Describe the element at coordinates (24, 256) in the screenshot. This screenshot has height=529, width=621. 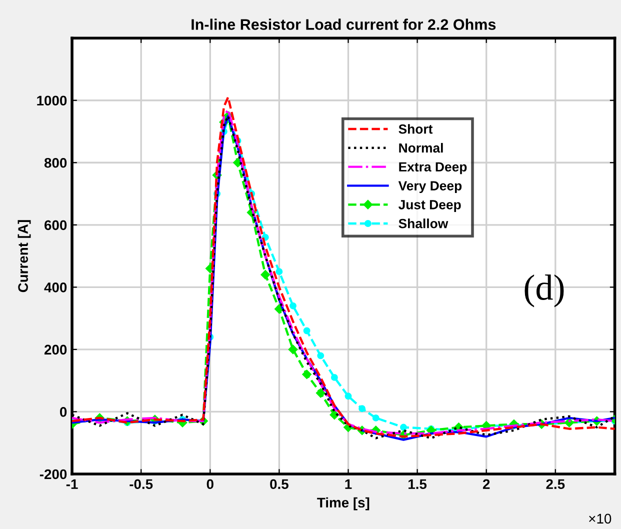
I see `y-axis-title: Current [A]` at that location.